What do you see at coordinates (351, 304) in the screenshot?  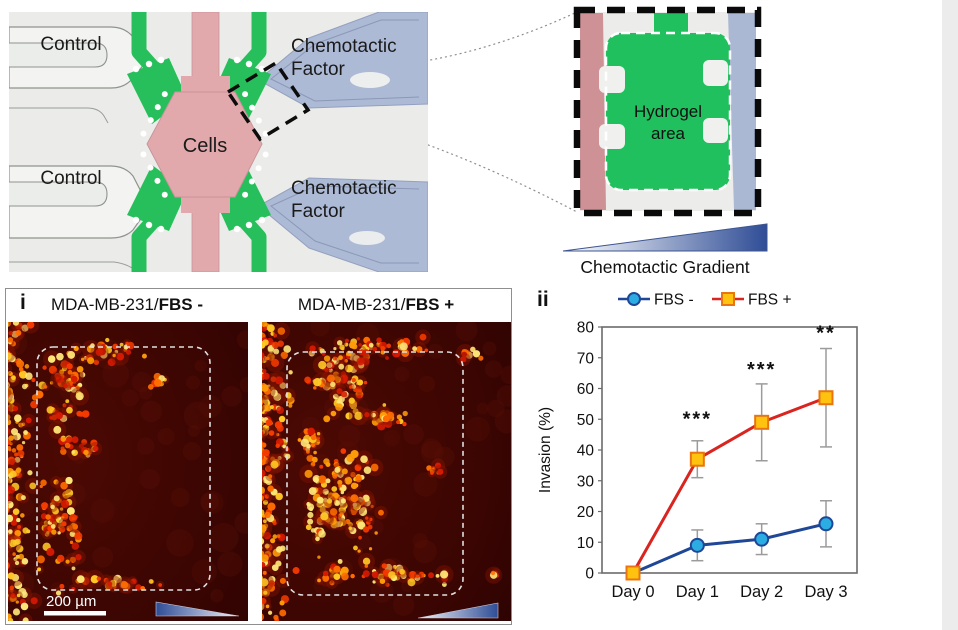 I see `title-right-prefix: MDA-MB-231/` at bounding box center [351, 304].